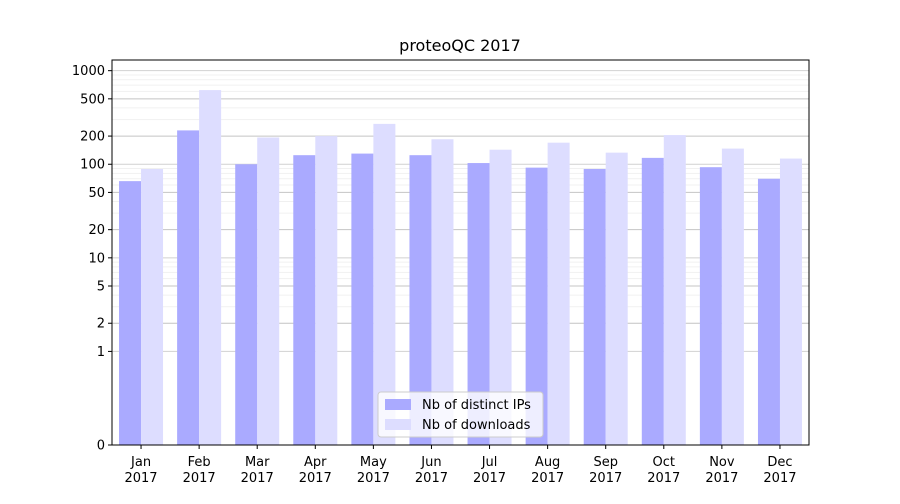  I want to click on chart-title: proteoQC 2017, so click(460, 45).